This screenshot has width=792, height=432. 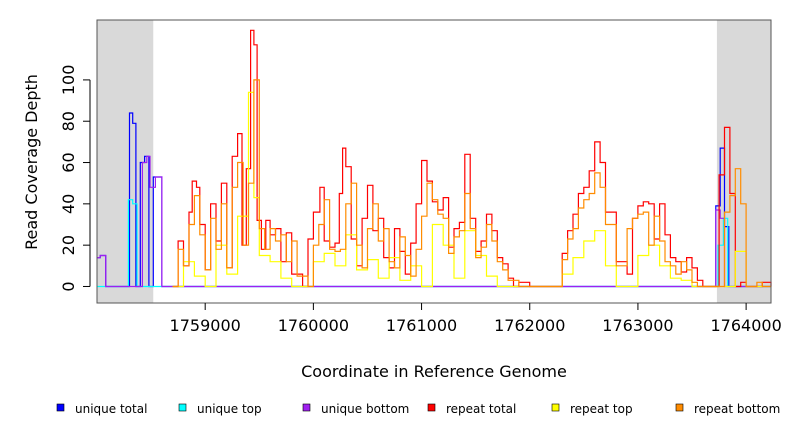 I want to click on y-tick-label: 20, so click(x=68, y=245).